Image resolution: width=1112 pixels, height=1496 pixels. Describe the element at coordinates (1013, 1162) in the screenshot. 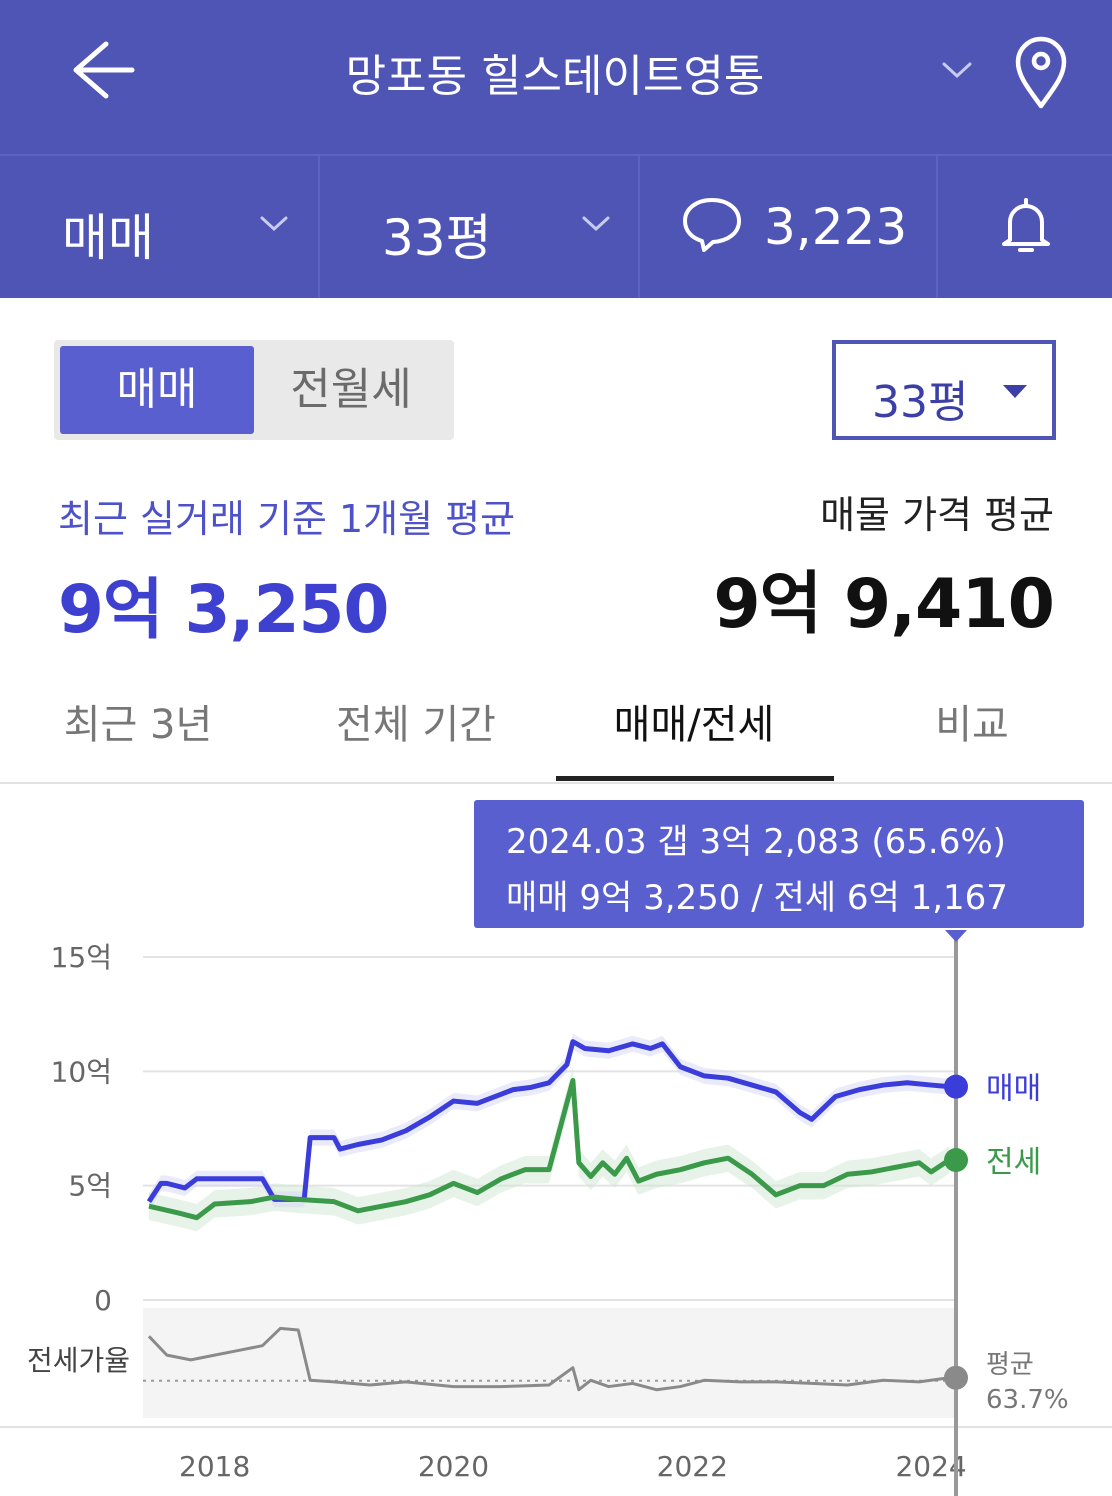

I see `jeonse-series-label: 전세` at that location.